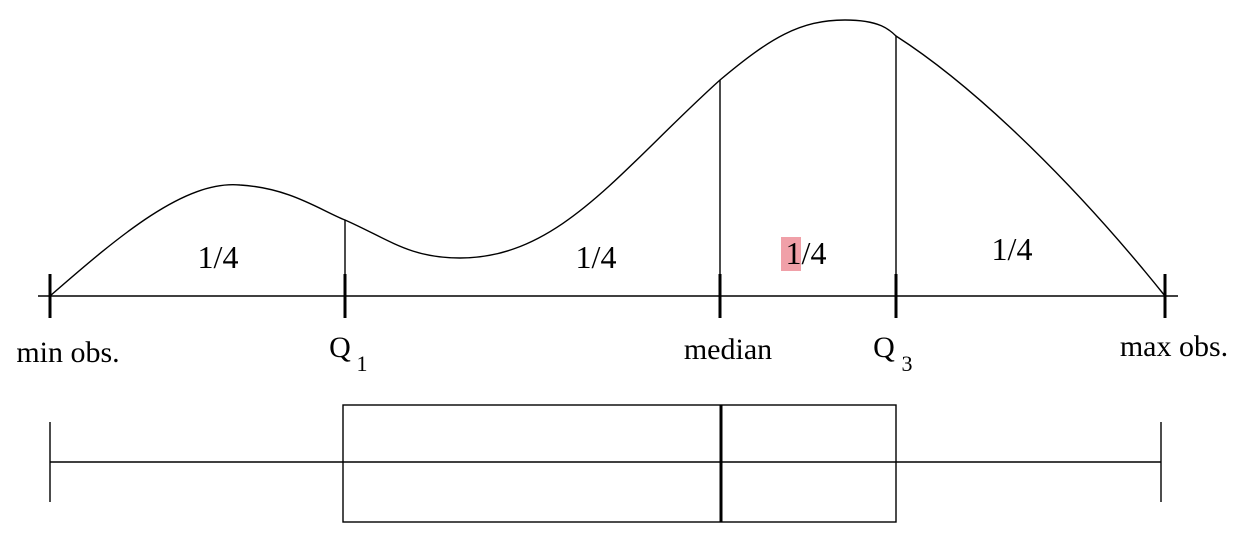 This screenshot has height=540, width=1248. Describe the element at coordinates (362, 363) in the screenshot. I see `q1-subscript: 1` at that location.